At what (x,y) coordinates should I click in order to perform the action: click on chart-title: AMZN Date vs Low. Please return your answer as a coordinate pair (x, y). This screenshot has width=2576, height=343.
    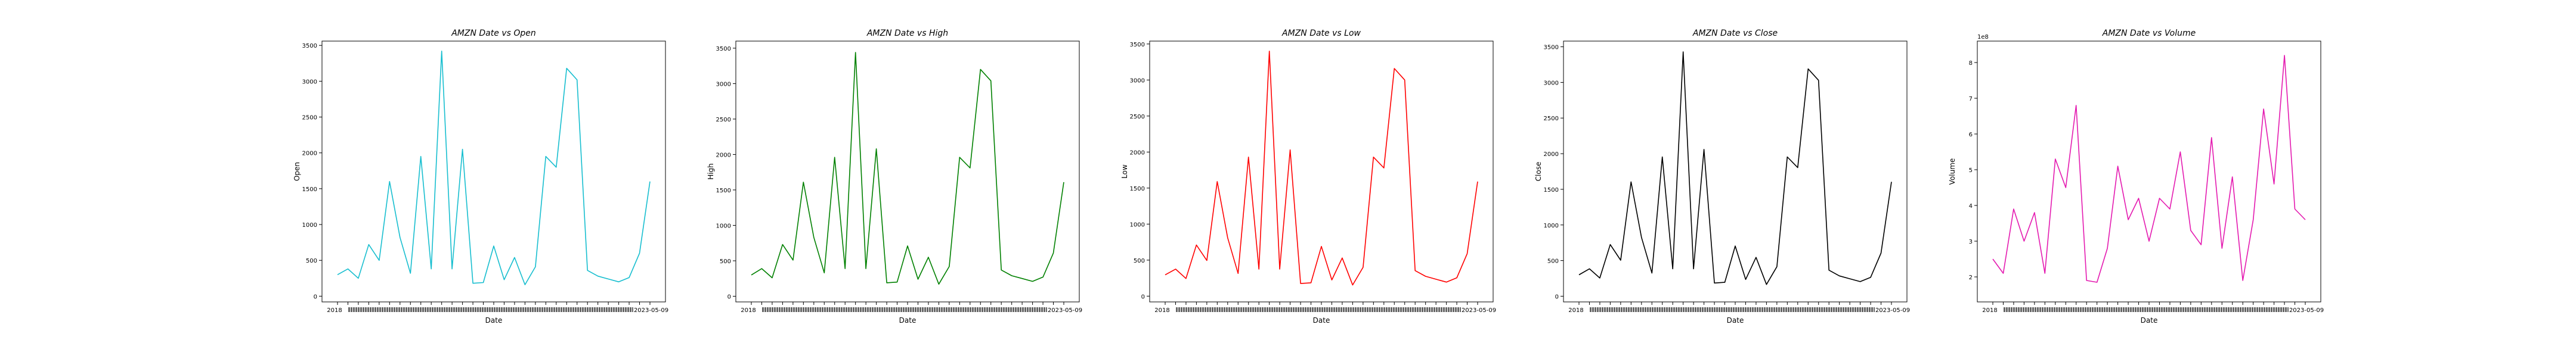
    Looking at the image, I should click on (1321, 34).